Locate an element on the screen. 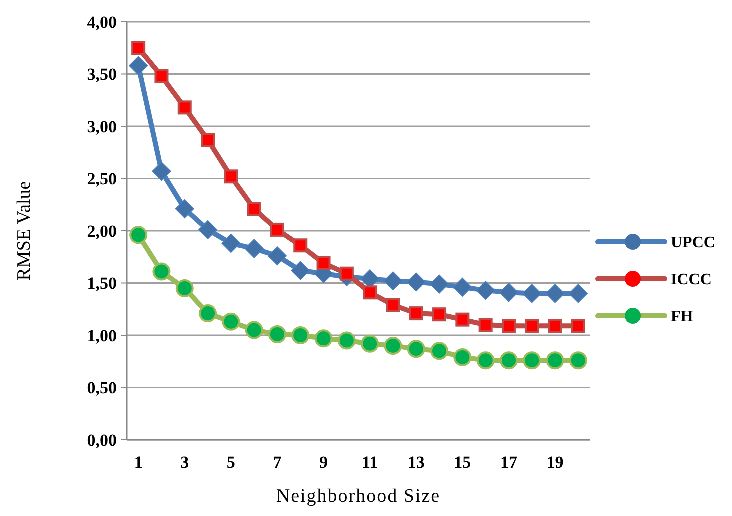 The height and width of the screenshot is (516, 732). y-tick-label: 3,00 is located at coordinates (102, 126).